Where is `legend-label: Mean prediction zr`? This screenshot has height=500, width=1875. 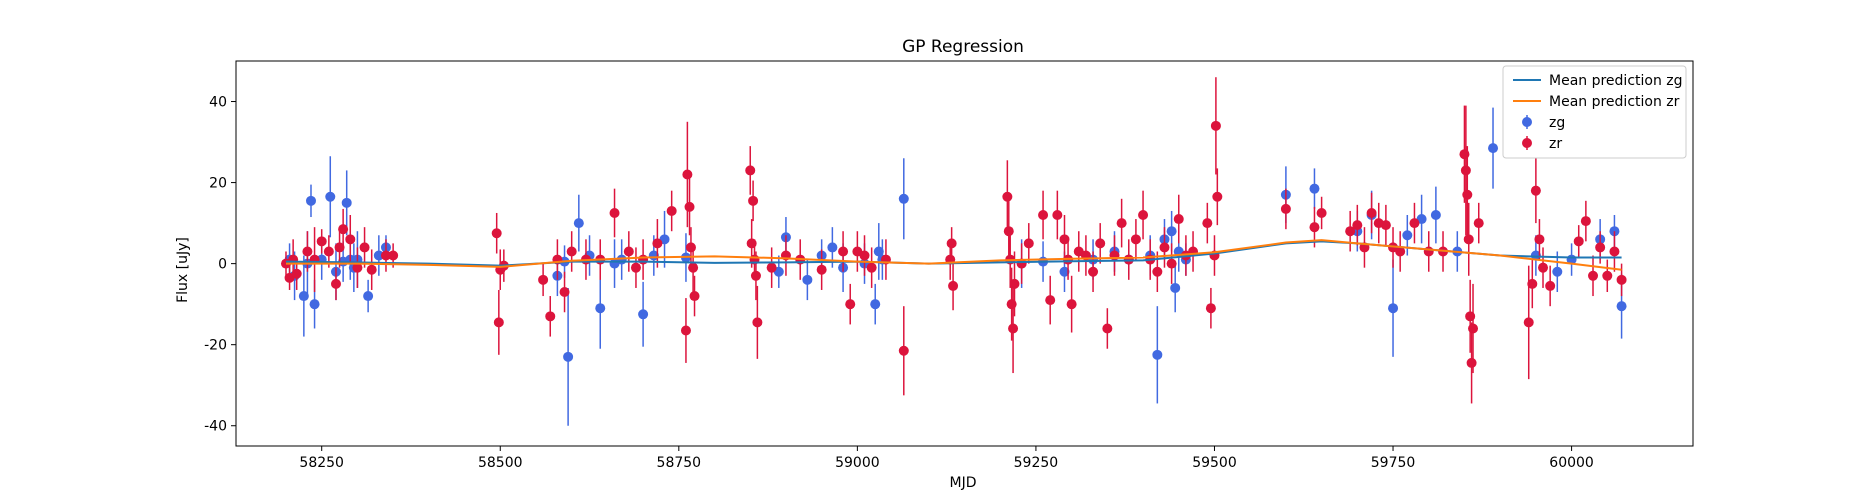 legend-label: Mean prediction zr is located at coordinates (1614, 102).